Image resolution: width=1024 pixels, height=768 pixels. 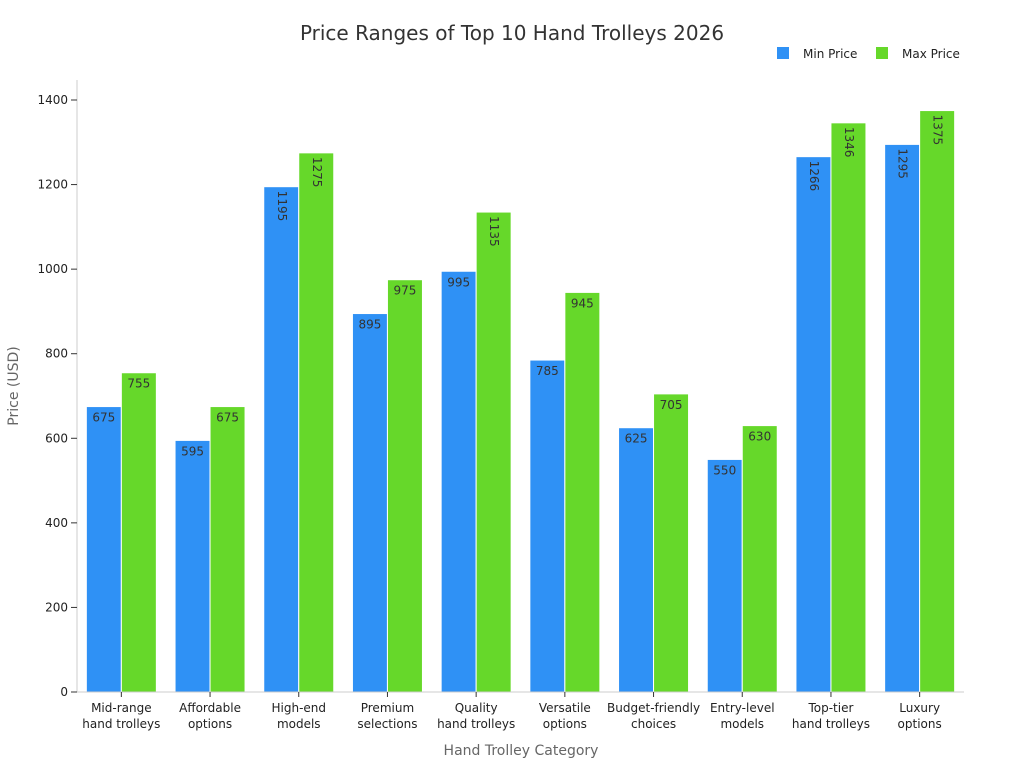 I want to click on data-label: 630, so click(x=759, y=437).